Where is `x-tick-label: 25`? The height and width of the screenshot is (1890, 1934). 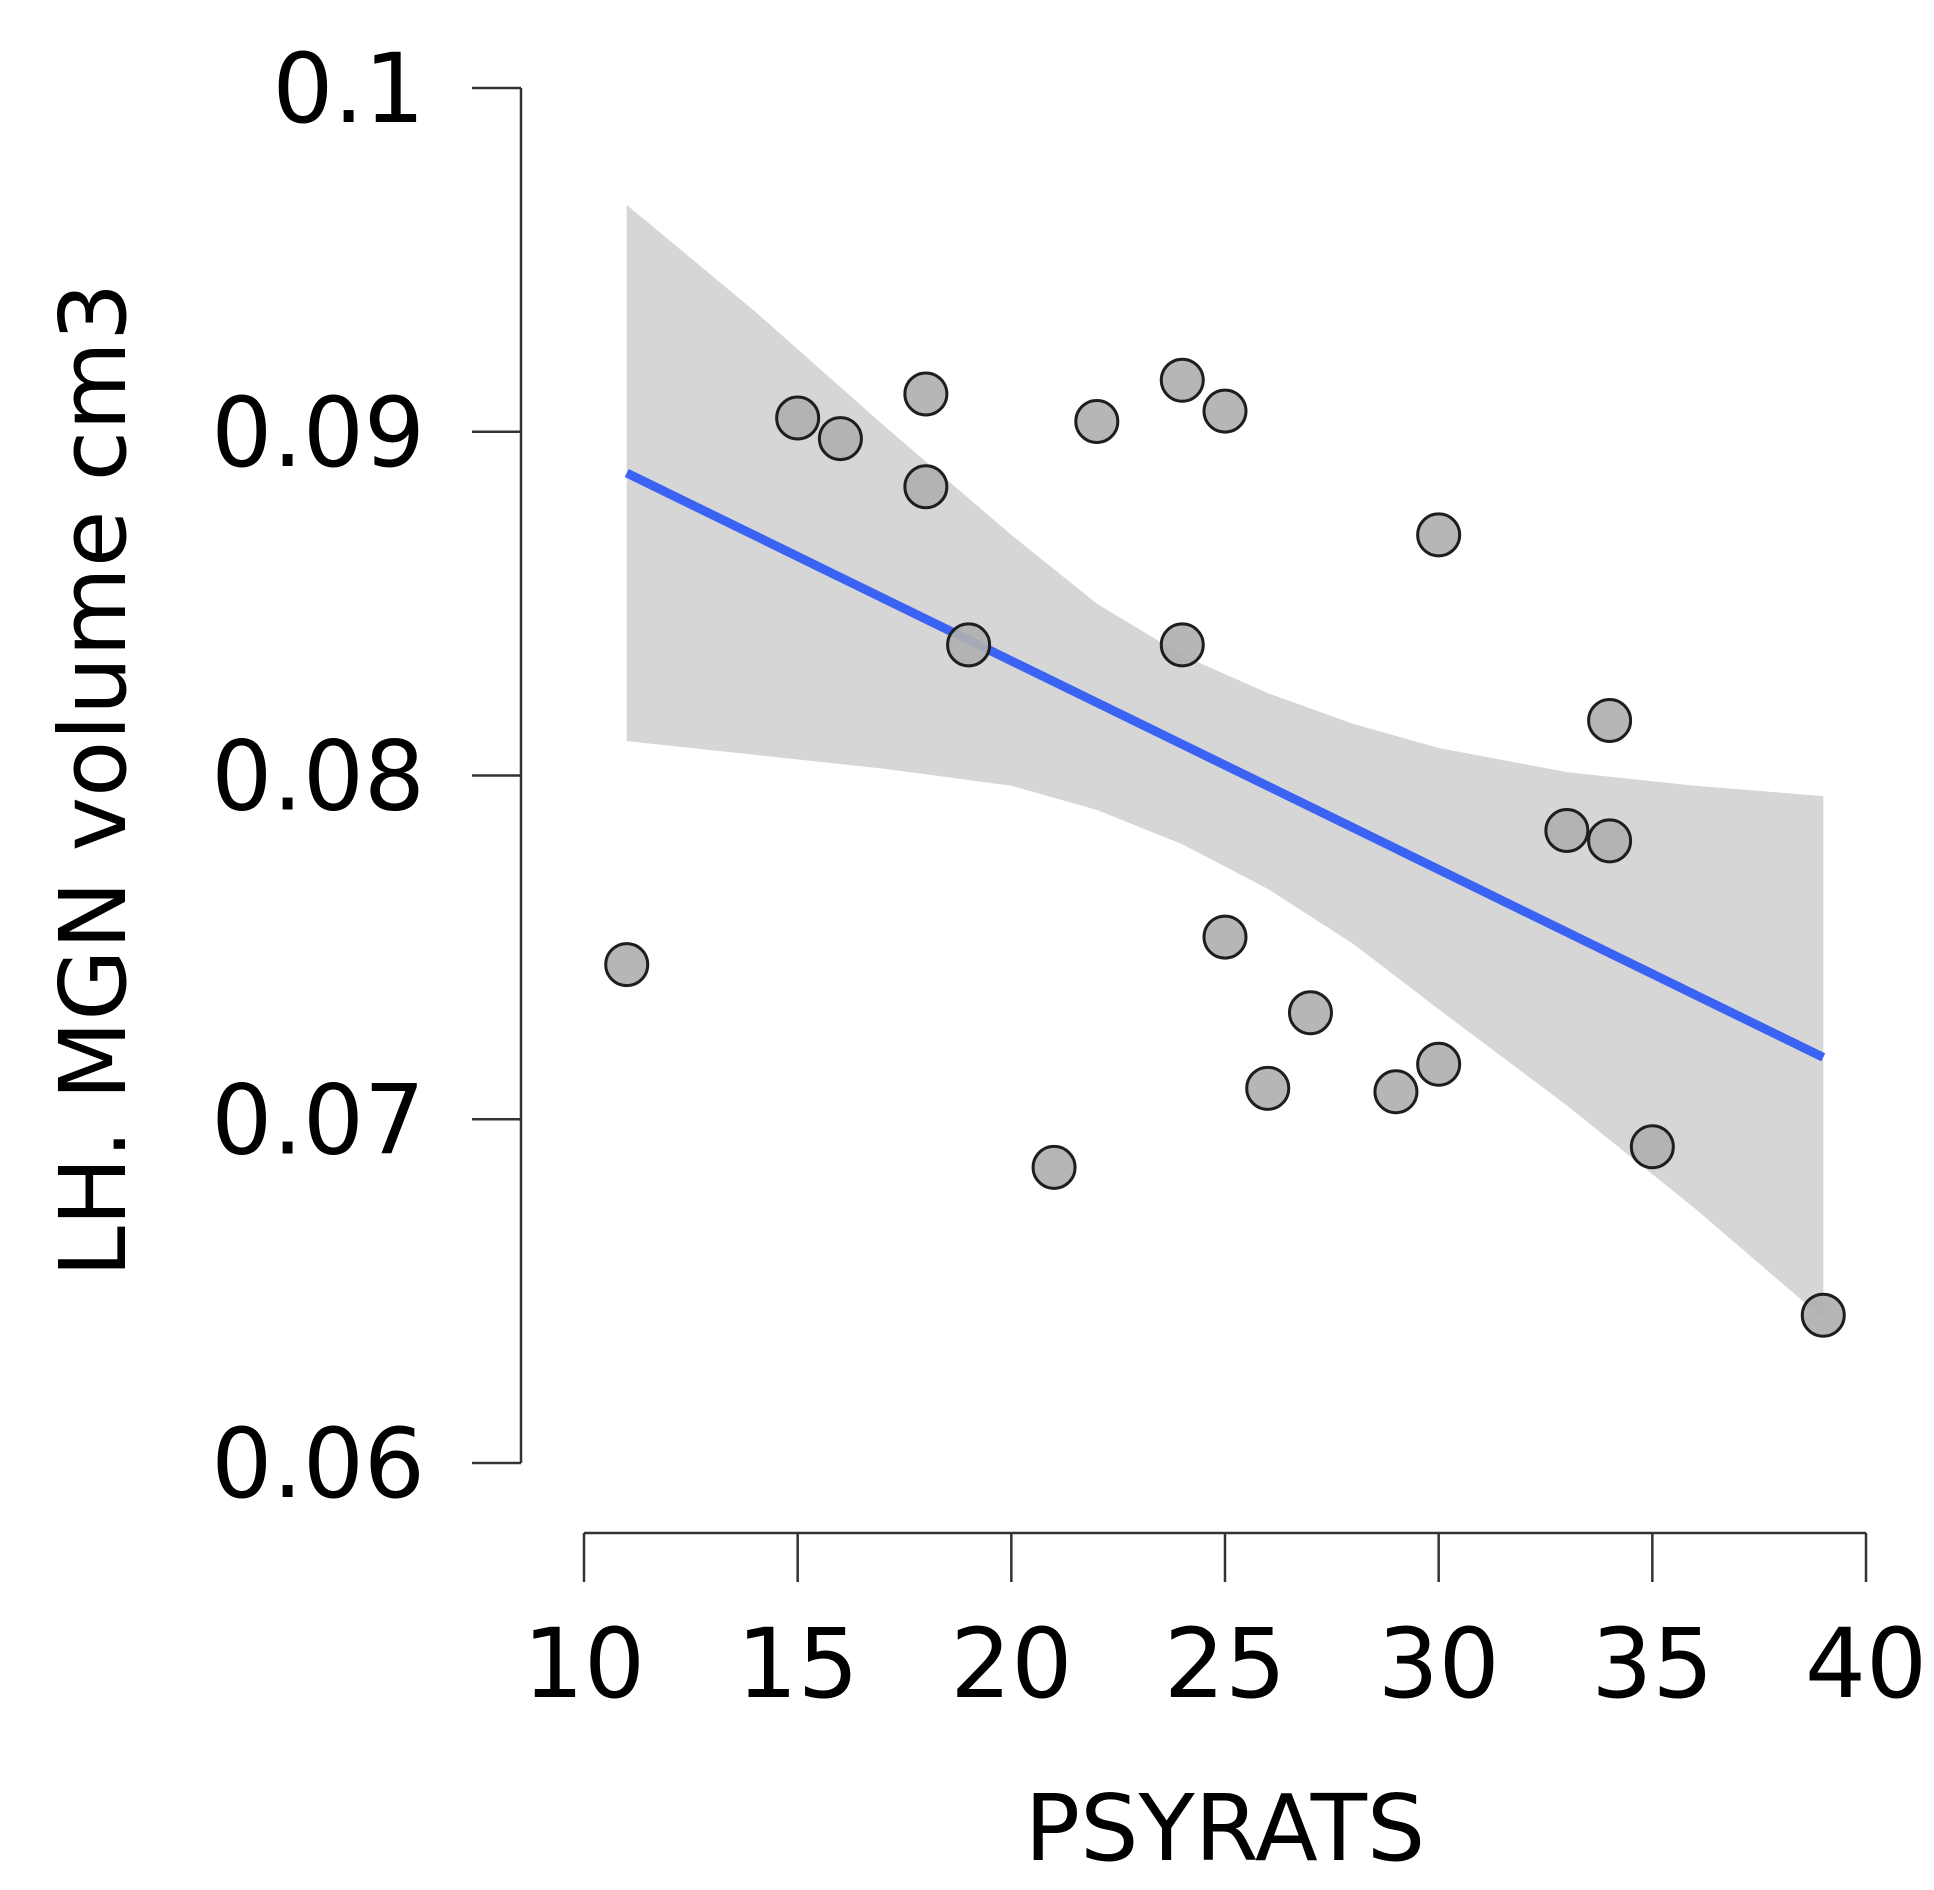
x-tick-label: 25 is located at coordinates (1225, 1664).